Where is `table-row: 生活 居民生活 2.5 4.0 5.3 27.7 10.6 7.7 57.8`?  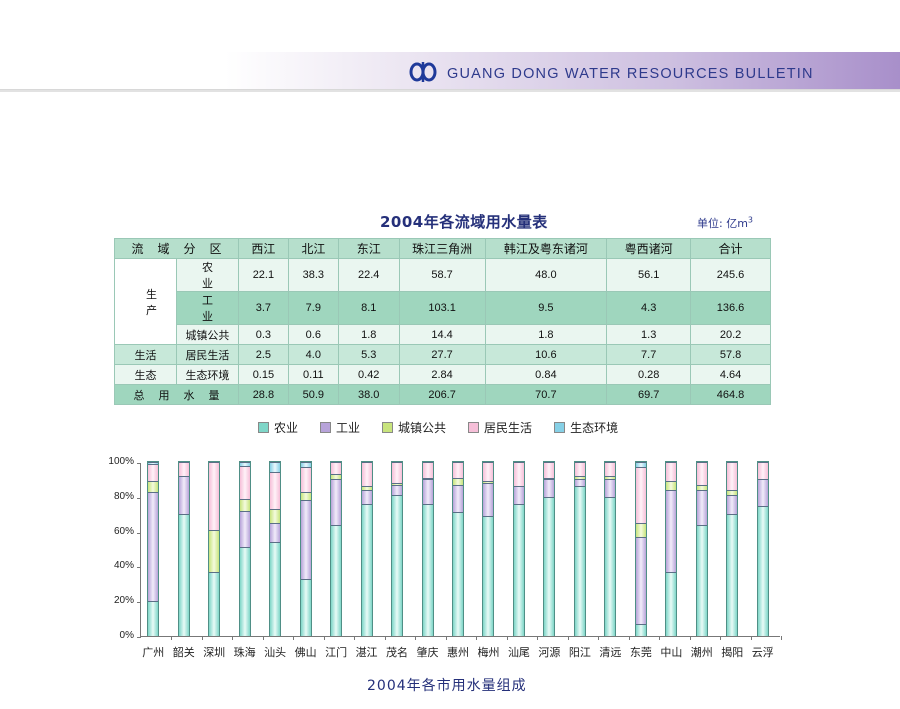 table-row: 生活 居民生活 2.5 4.0 5.3 27.7 10.6 7.7 57.8 is located at coordinates (442, 354).